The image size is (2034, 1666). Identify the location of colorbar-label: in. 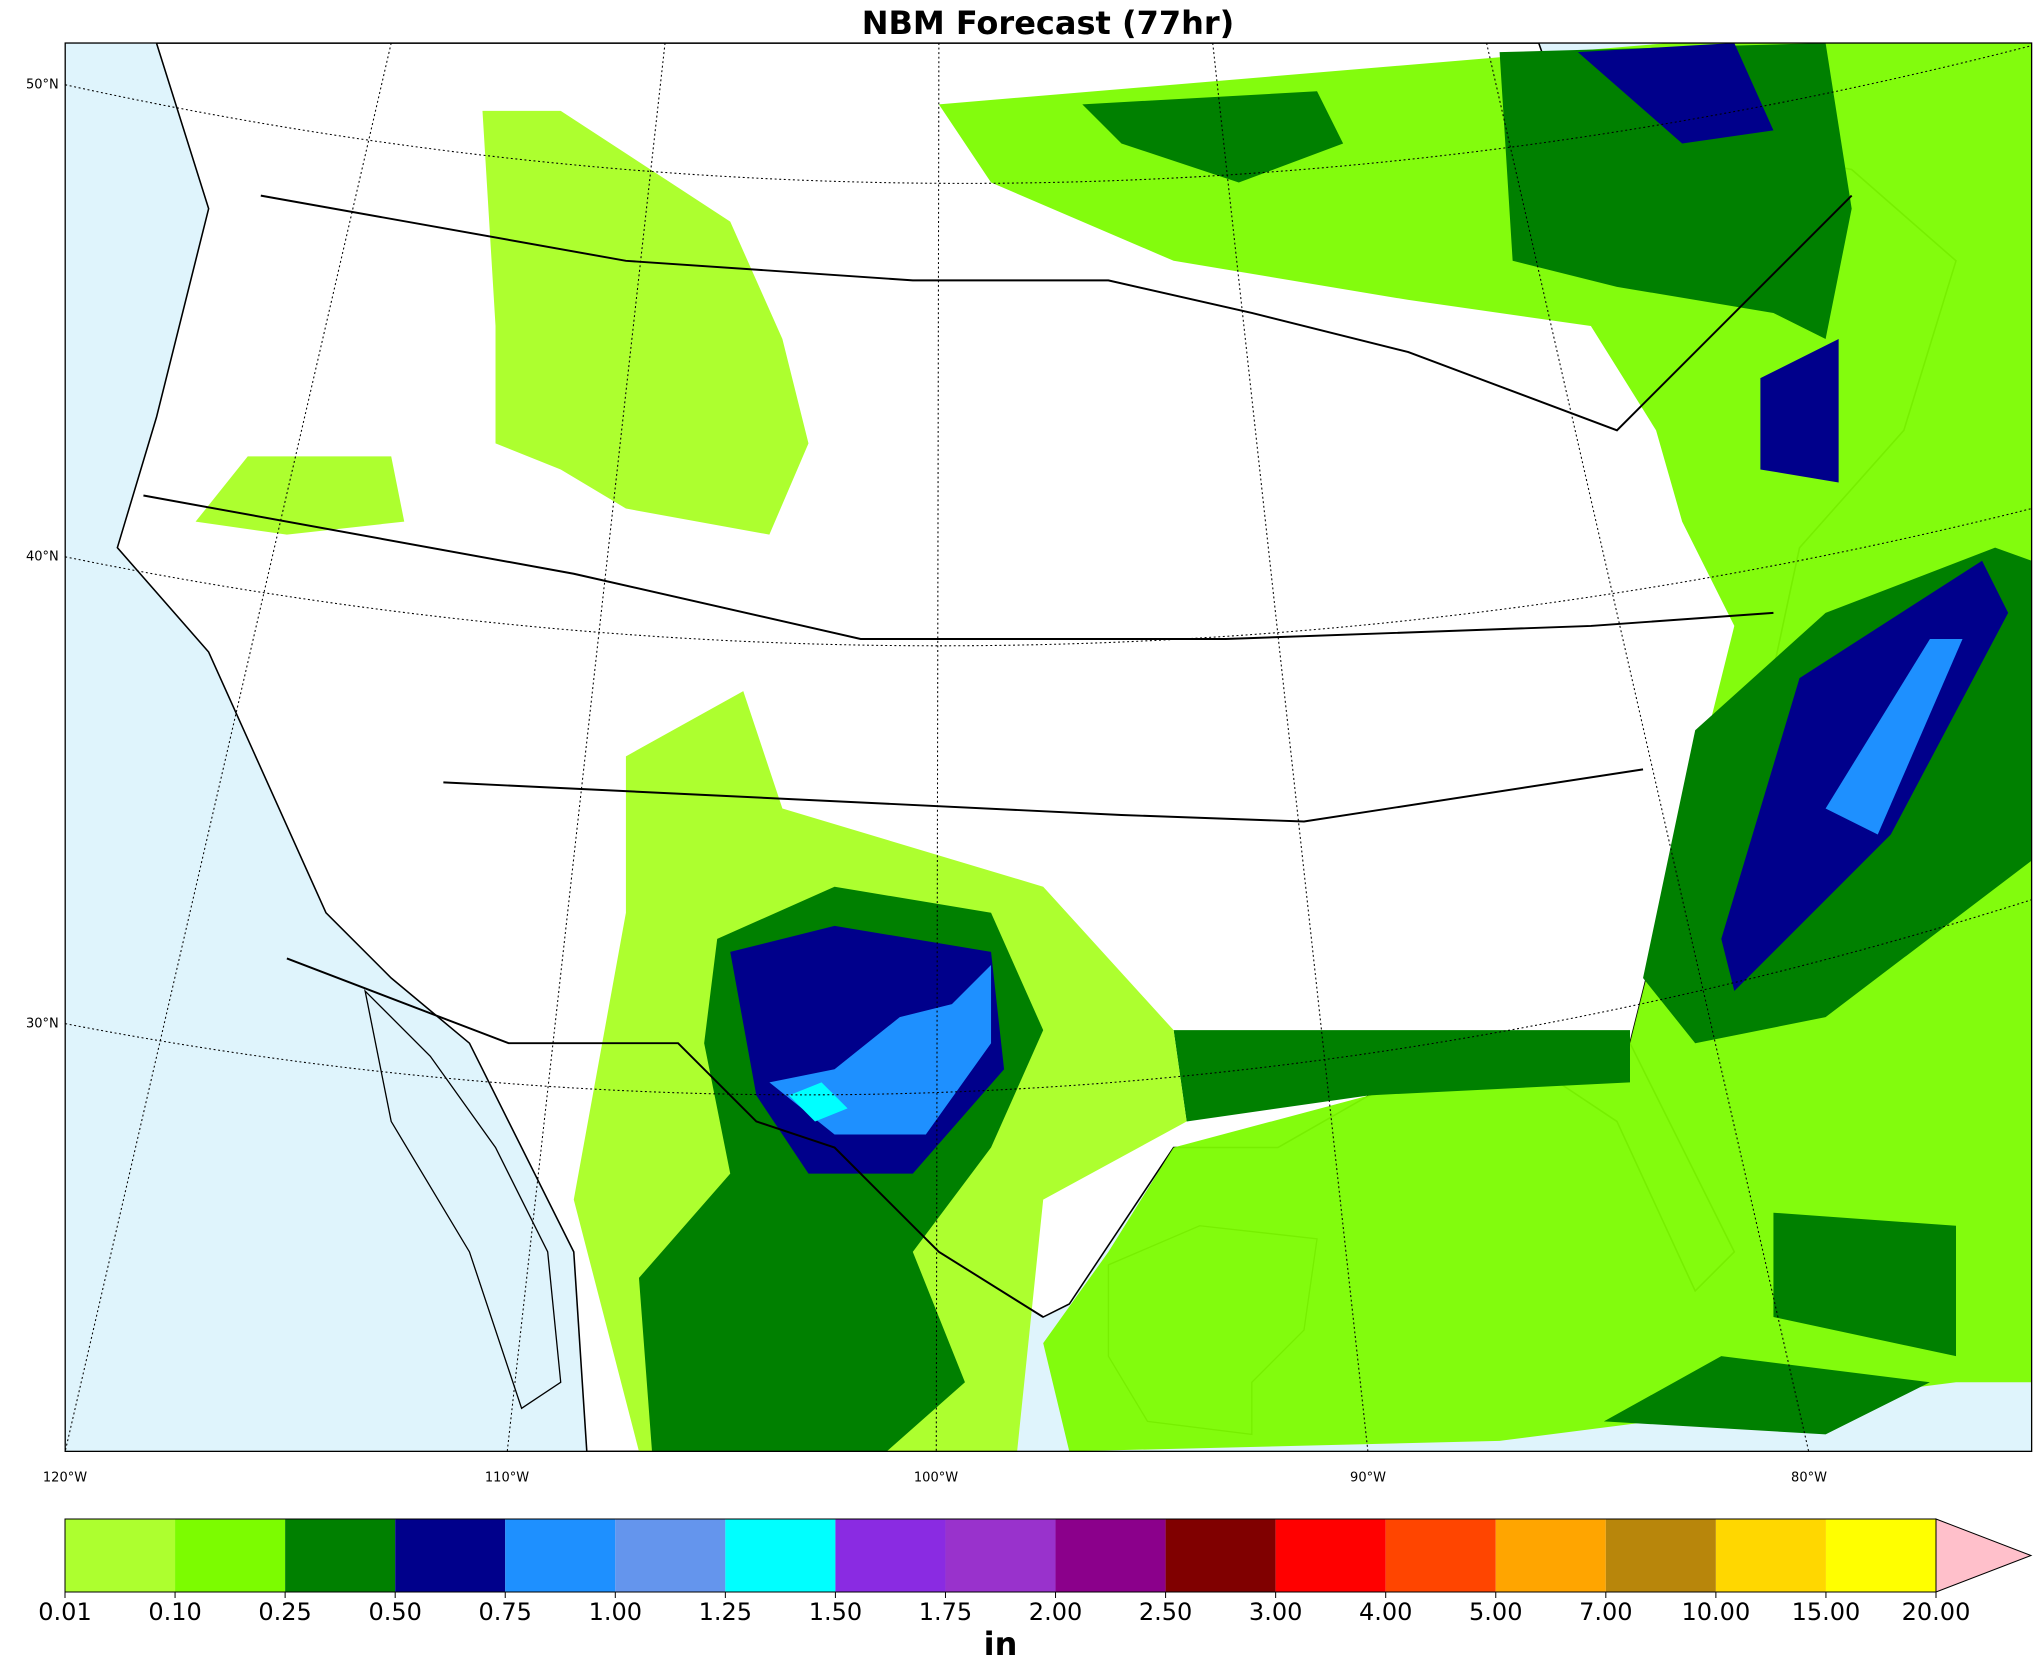
(1001, 1644).